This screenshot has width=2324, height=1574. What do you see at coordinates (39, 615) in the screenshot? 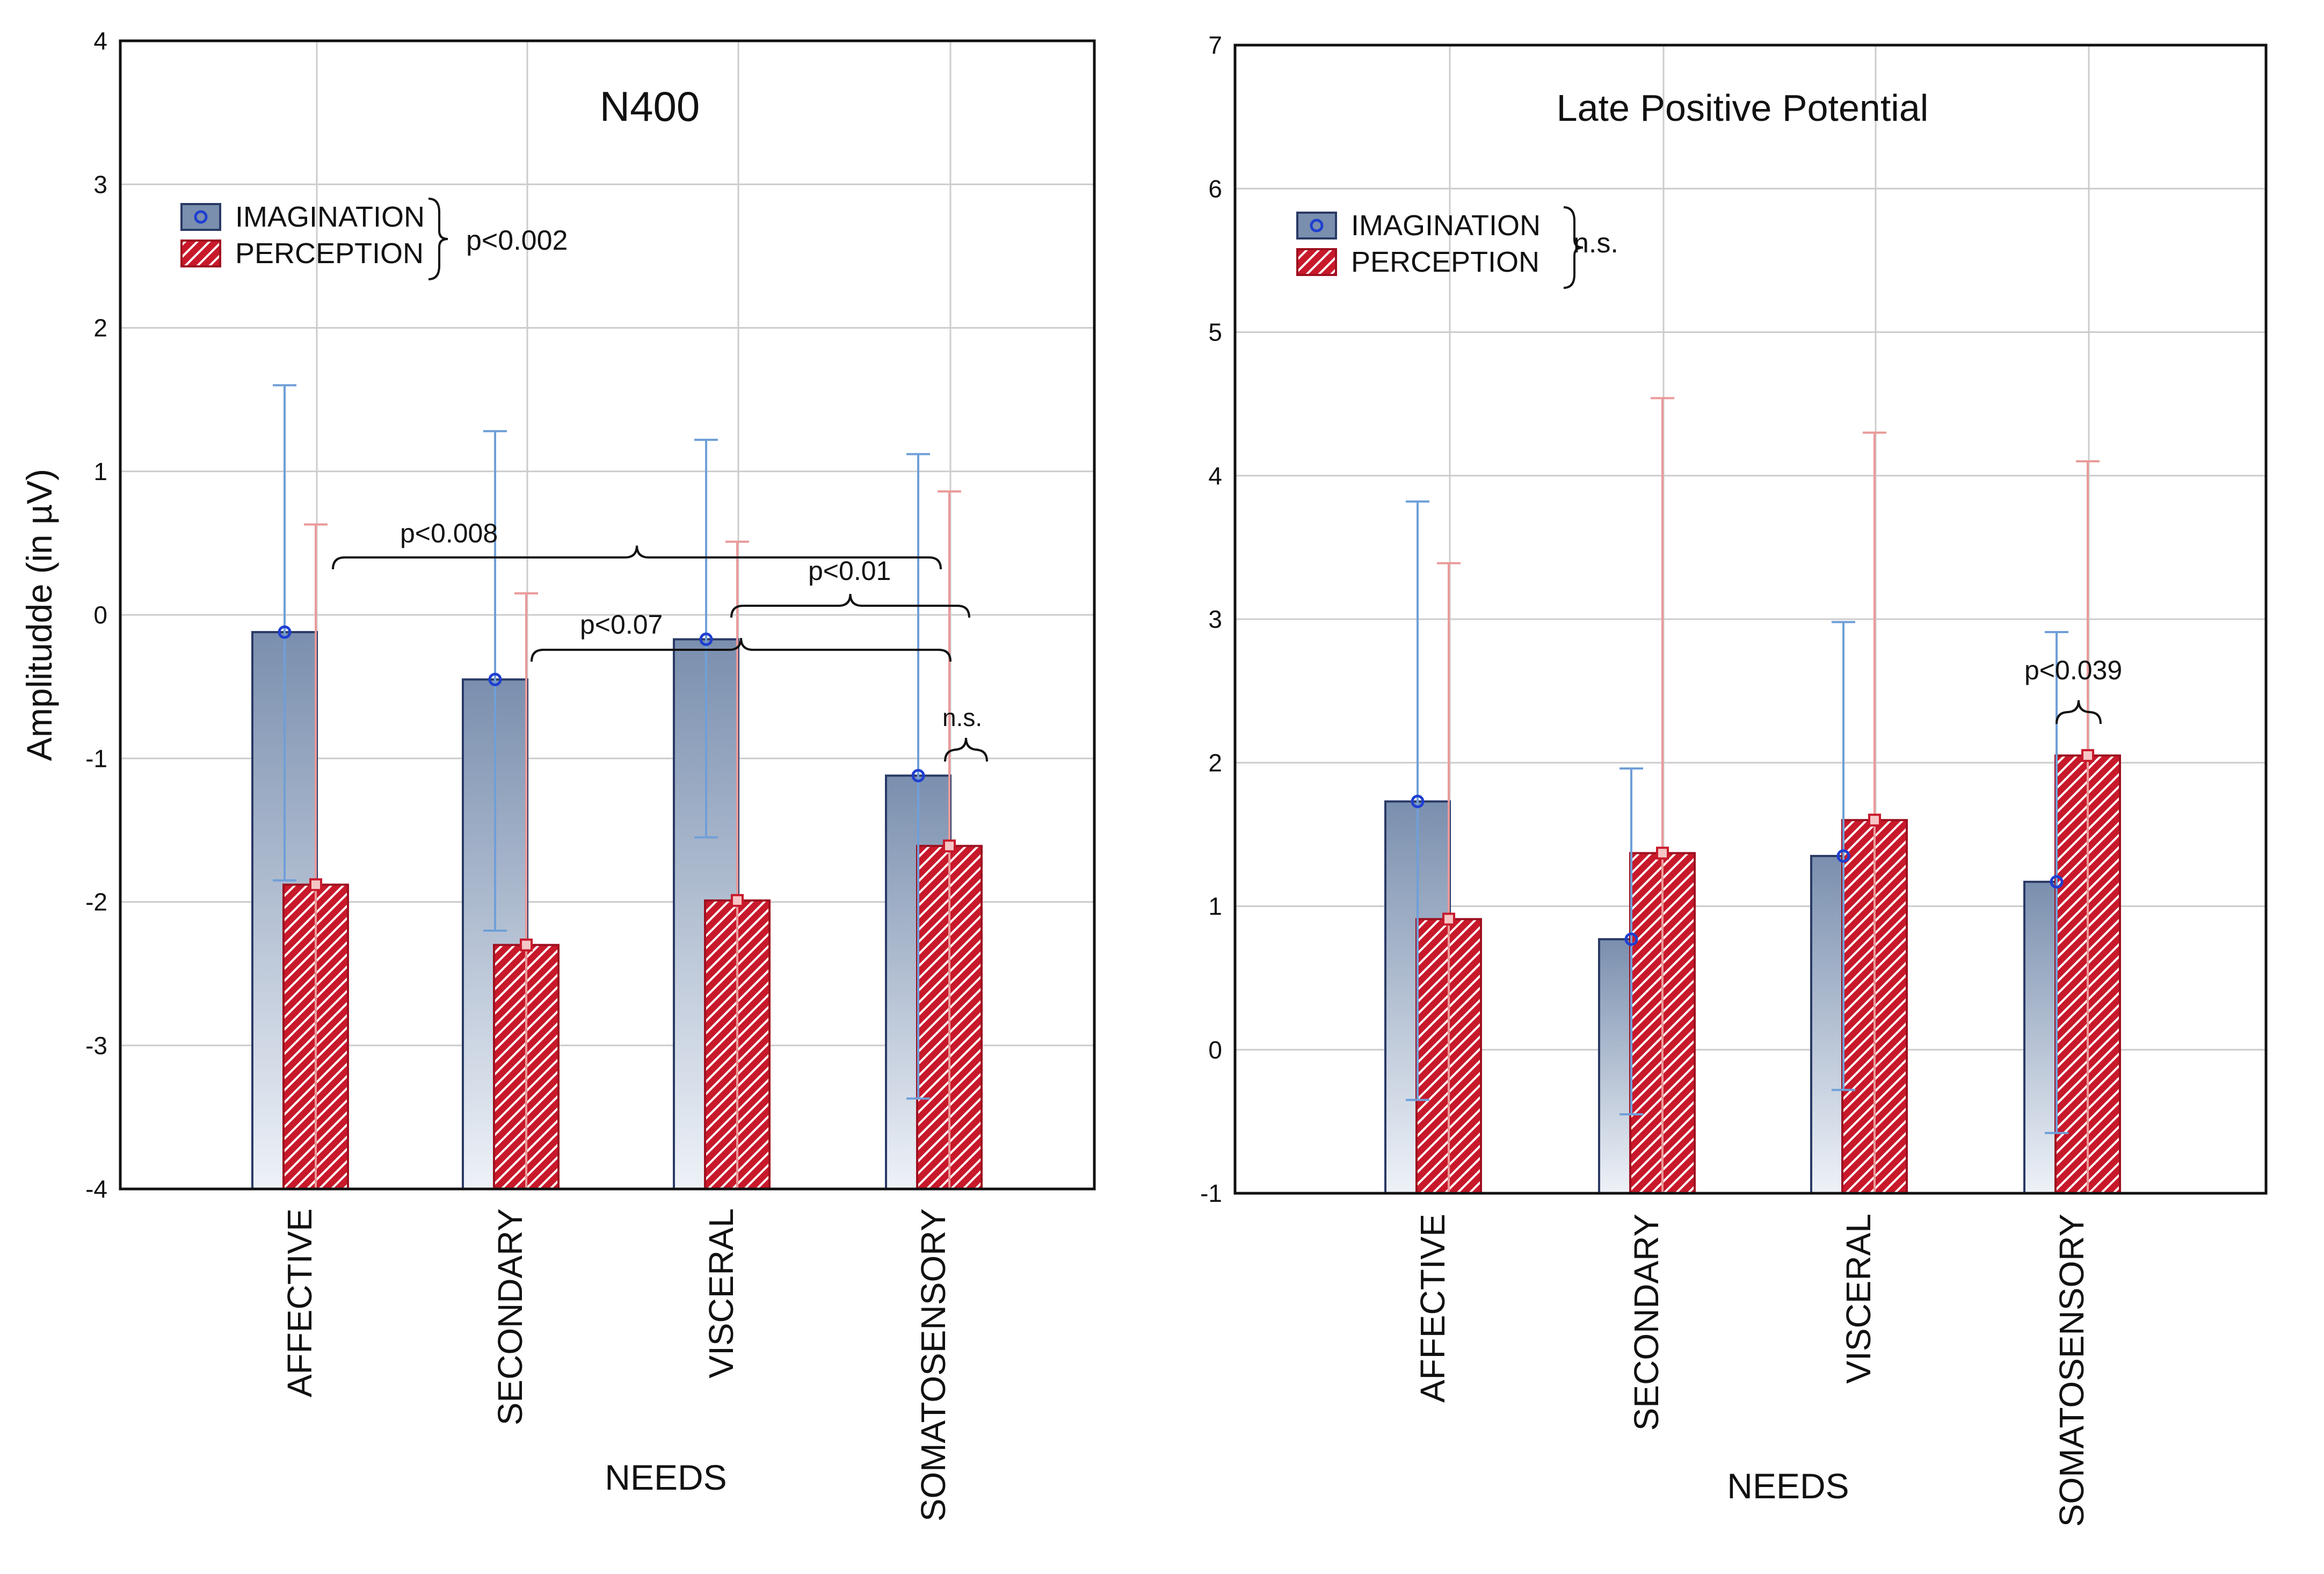
I see `n400-ylabel: Amplitudde (in µV)` at bounding box center [39, 615].